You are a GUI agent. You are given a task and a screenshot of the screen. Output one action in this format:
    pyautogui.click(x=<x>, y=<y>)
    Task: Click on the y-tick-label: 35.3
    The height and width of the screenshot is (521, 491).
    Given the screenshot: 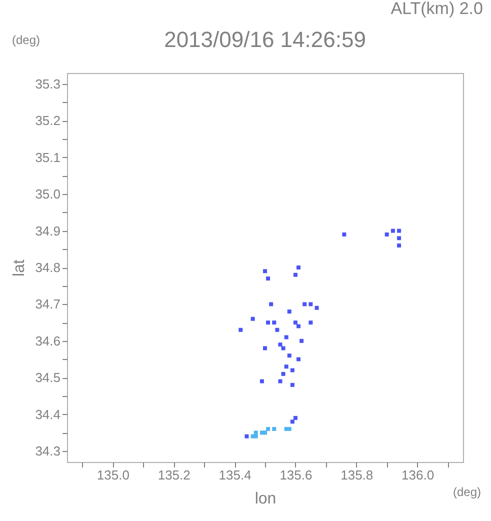 What is the action you would take?
    pyautogui.click(x=47, y=84)
    